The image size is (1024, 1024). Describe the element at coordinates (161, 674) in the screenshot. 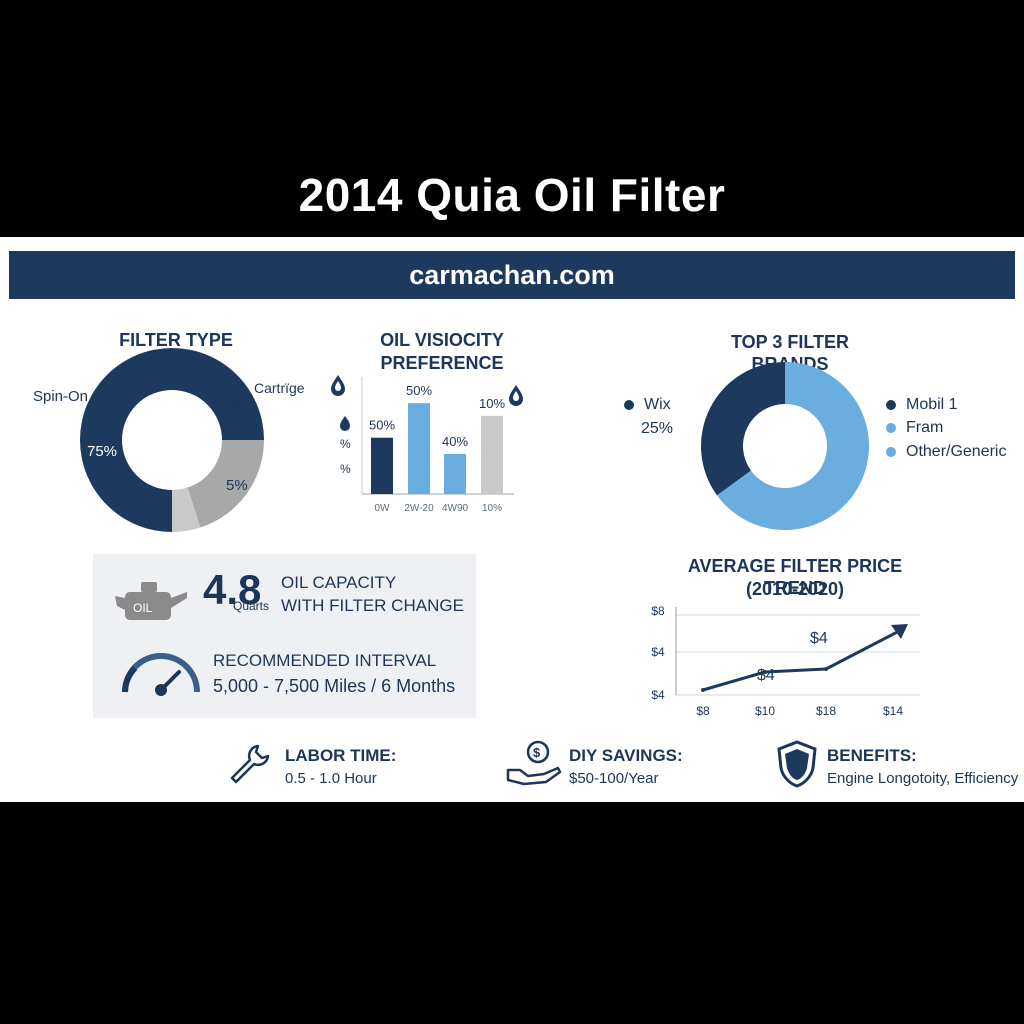

I see `speedometer-icon` at that location.